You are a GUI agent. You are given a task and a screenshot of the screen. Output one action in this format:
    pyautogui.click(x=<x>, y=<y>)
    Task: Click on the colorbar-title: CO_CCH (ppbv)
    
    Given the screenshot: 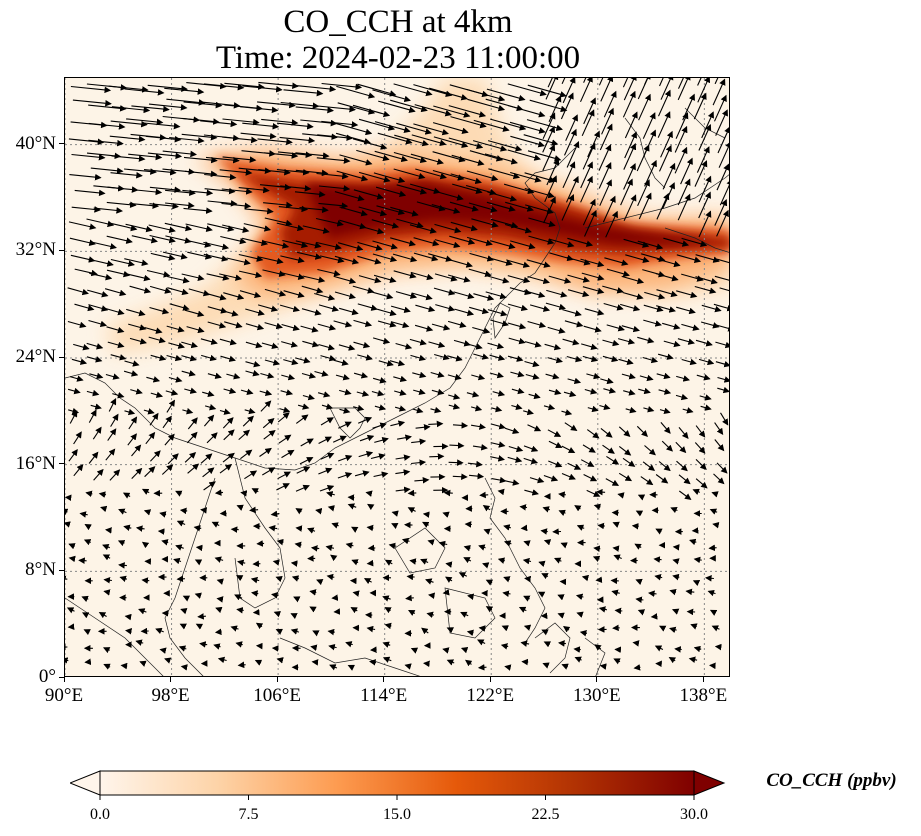 What is the action you would take?
    pyautogui.click(x=831, y=780)
    